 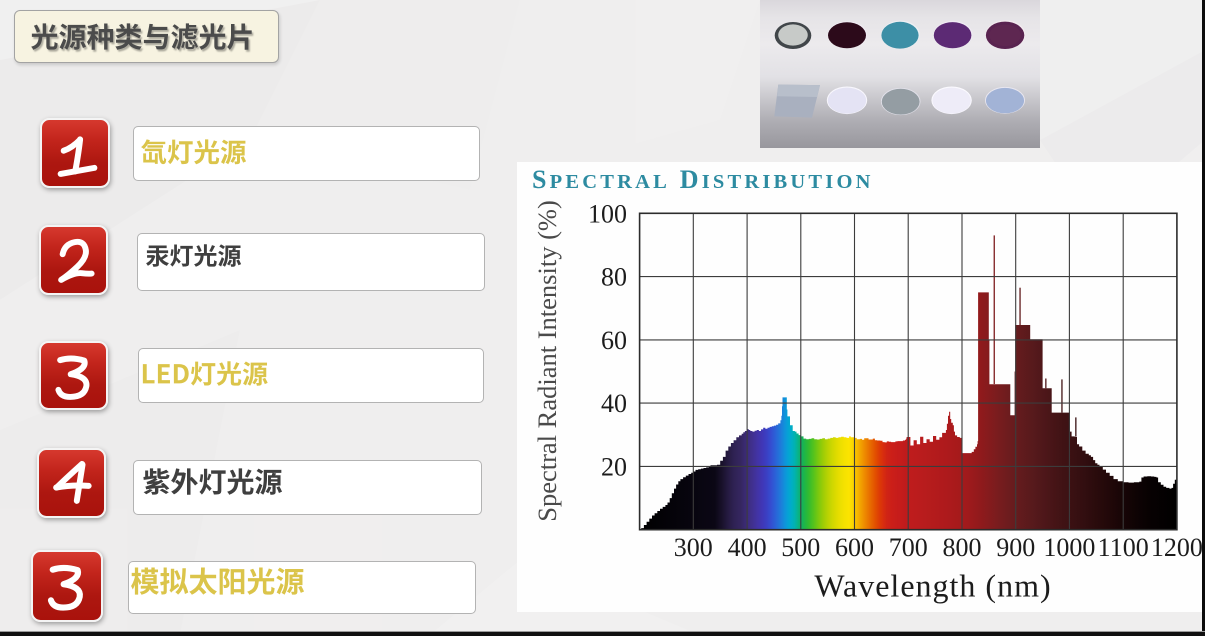 What do you see at coordinates (1069, 547) in the screenshot?
I see `svg-text: 1000` at bounding box center [1069, 547].